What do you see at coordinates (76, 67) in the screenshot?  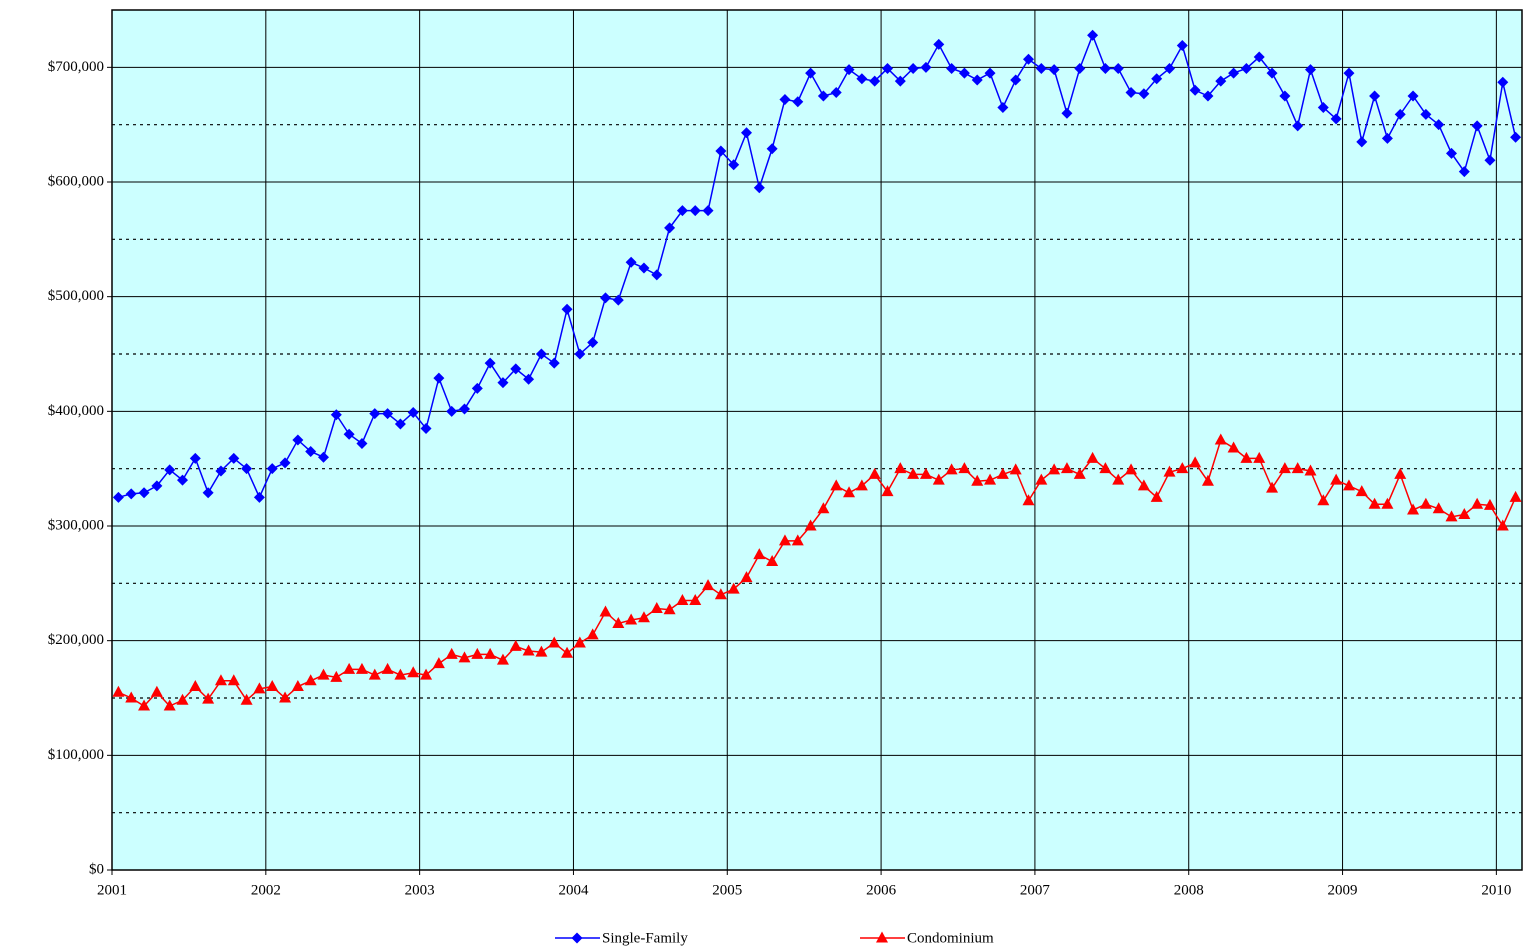 I see `y-tick-label: $700,000` at bounding box center [76, 67].